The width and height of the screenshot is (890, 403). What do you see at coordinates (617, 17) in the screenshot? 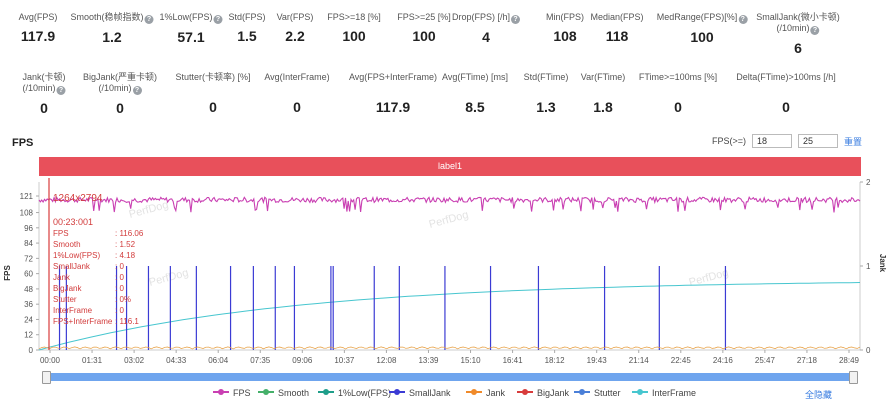
I see `stat-label-line: Median(FPS)` at bounding box center [617, 17].